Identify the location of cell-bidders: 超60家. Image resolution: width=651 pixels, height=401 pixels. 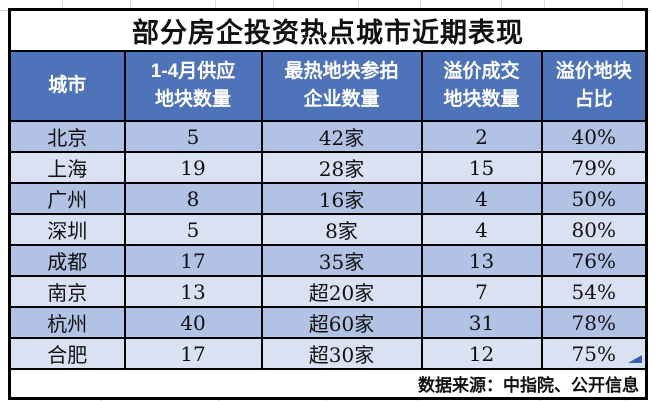
(341, 322).